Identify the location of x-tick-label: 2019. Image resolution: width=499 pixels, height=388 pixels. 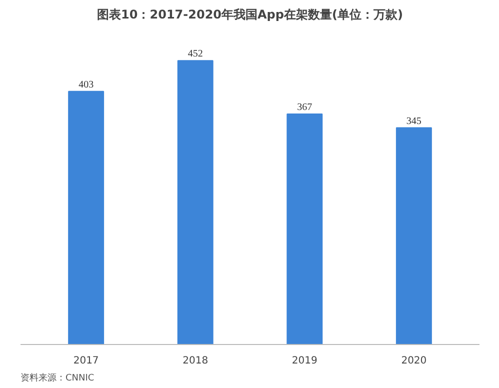
(305, 361).